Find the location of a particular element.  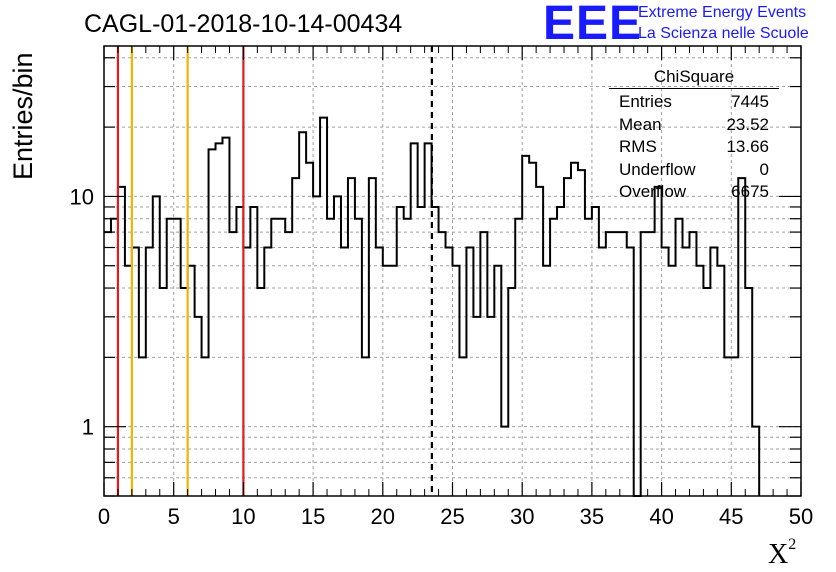

stats-row-entries: Entries 7445 is located at coordinates (694, 102).